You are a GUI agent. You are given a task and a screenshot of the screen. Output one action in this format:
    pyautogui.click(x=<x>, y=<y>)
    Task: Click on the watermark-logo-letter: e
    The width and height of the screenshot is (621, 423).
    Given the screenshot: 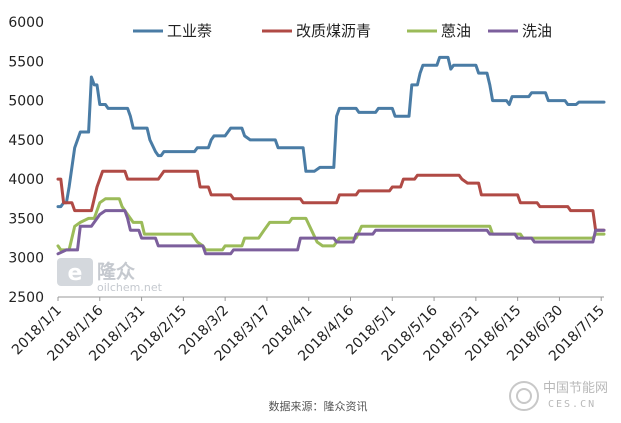 What is the action you would take?
    pyautogui.click(x=75, y=273)
    